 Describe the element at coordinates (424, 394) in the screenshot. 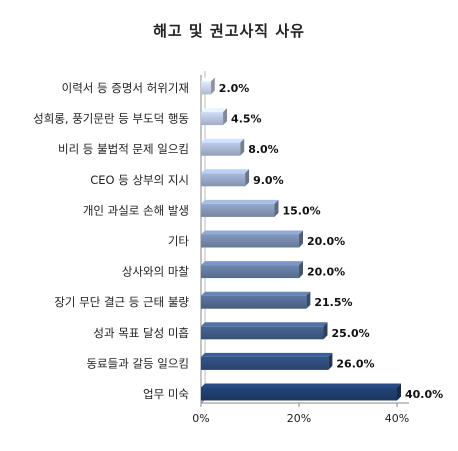

I see `bar-value-label: 40.0%` at that location.